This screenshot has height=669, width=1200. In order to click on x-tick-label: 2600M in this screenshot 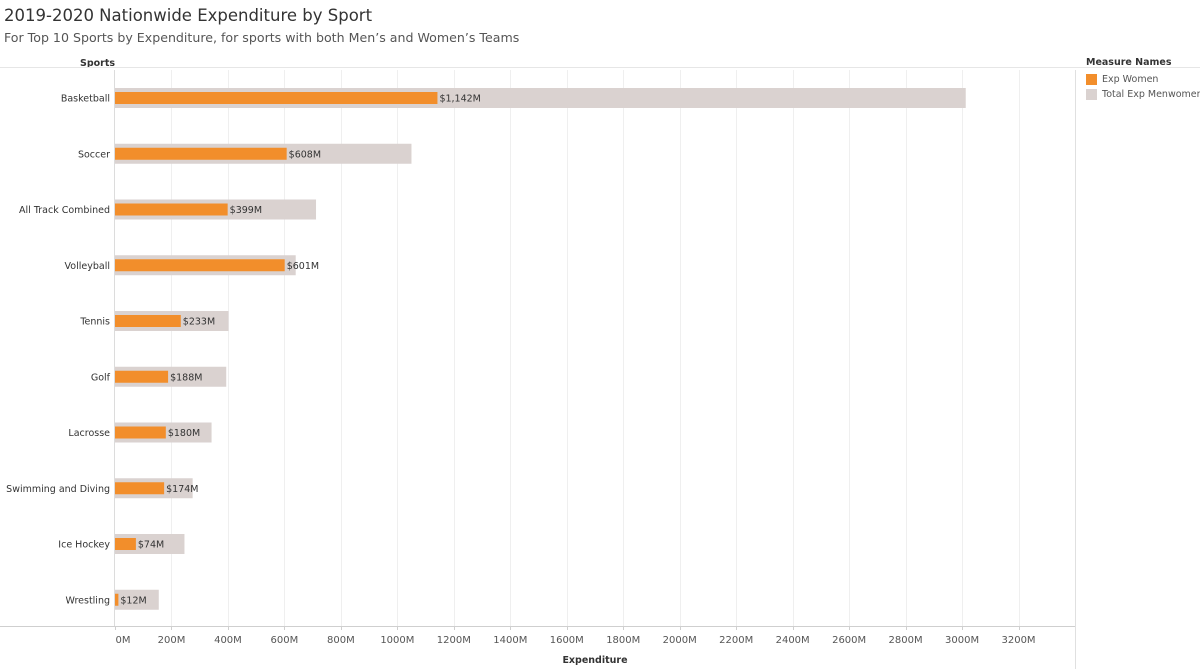, I will do `click(849, 640)`.